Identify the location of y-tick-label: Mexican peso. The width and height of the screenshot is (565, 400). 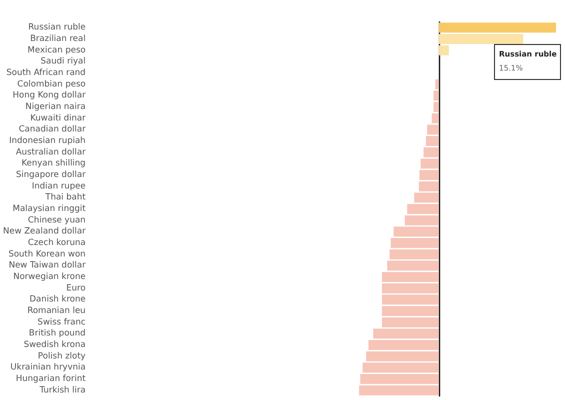
(57, 50).